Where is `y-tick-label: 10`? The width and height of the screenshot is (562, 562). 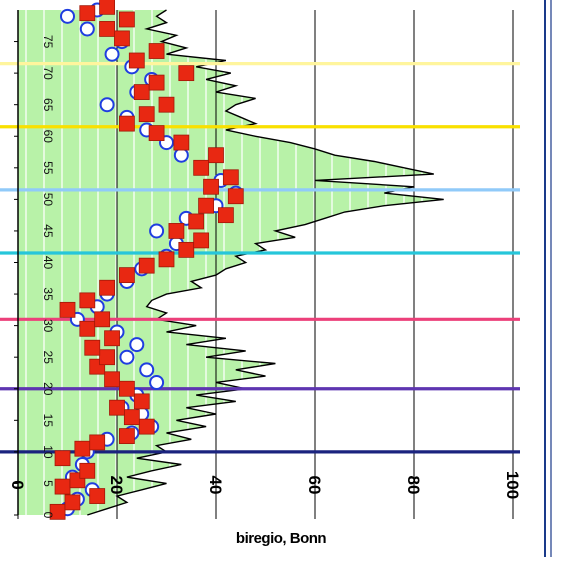
y-tick-label: 10 is located at coordinates (48, 452).